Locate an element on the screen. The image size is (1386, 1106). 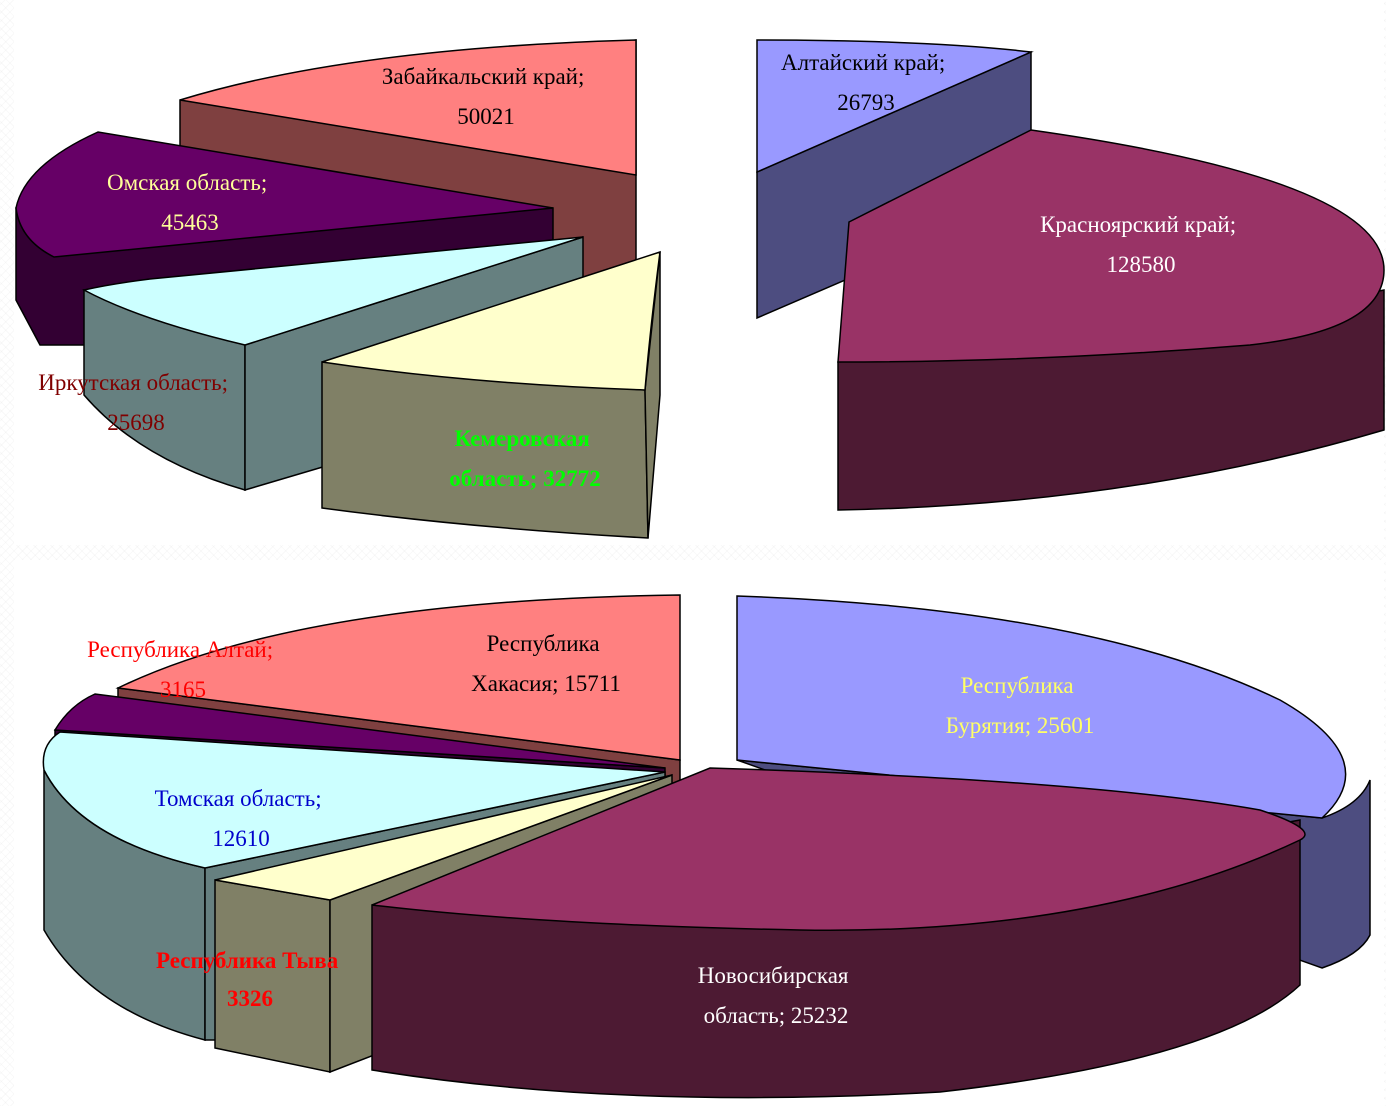
slice-label-line: Республика Тыва is located at coordinates (247, 960).